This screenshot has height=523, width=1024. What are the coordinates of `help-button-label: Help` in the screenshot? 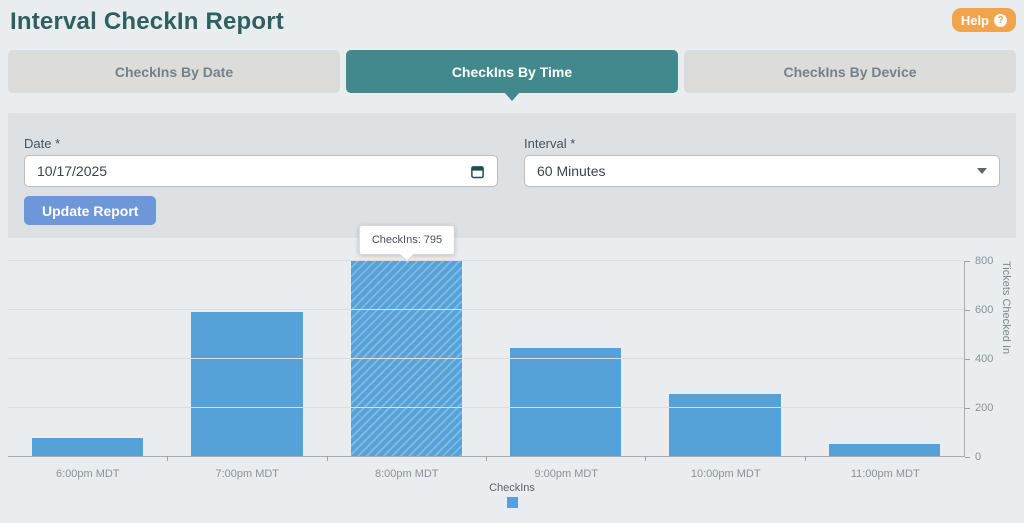 It's located at (974, 20).